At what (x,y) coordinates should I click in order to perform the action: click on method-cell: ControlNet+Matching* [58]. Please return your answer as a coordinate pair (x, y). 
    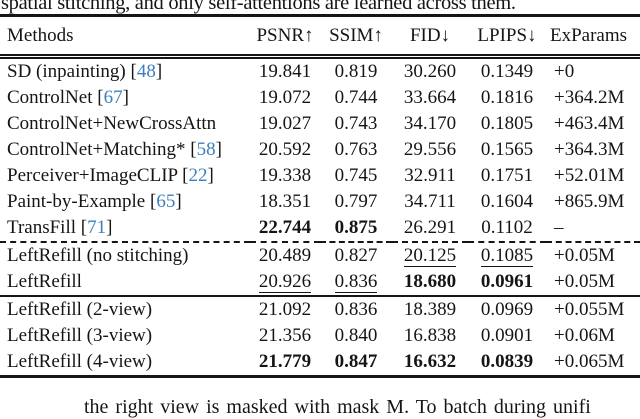
    Looking at the image, I should click on (114, 149).